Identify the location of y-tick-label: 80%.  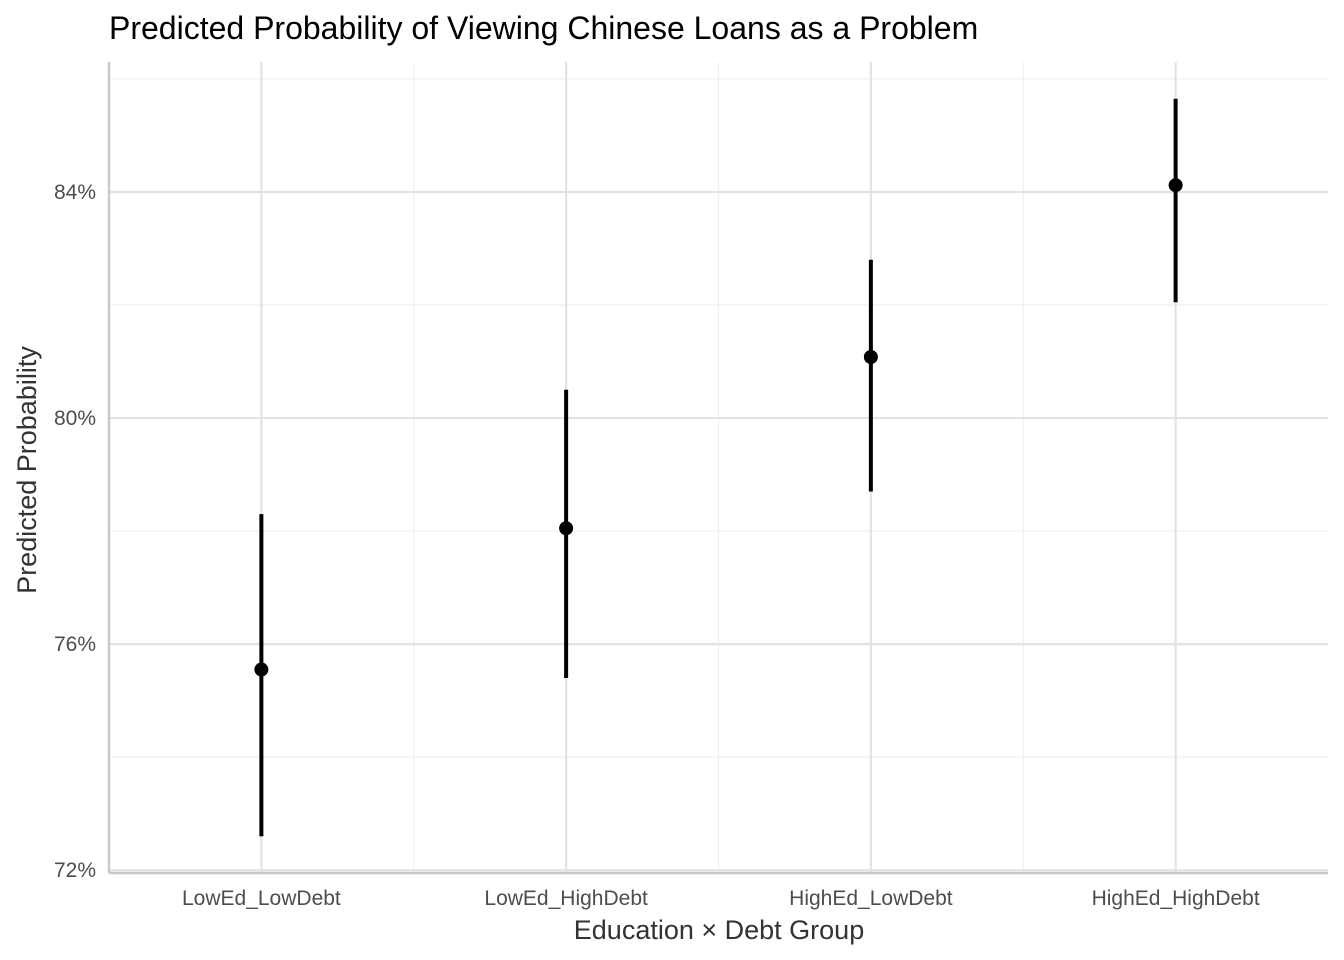
(75, 418).